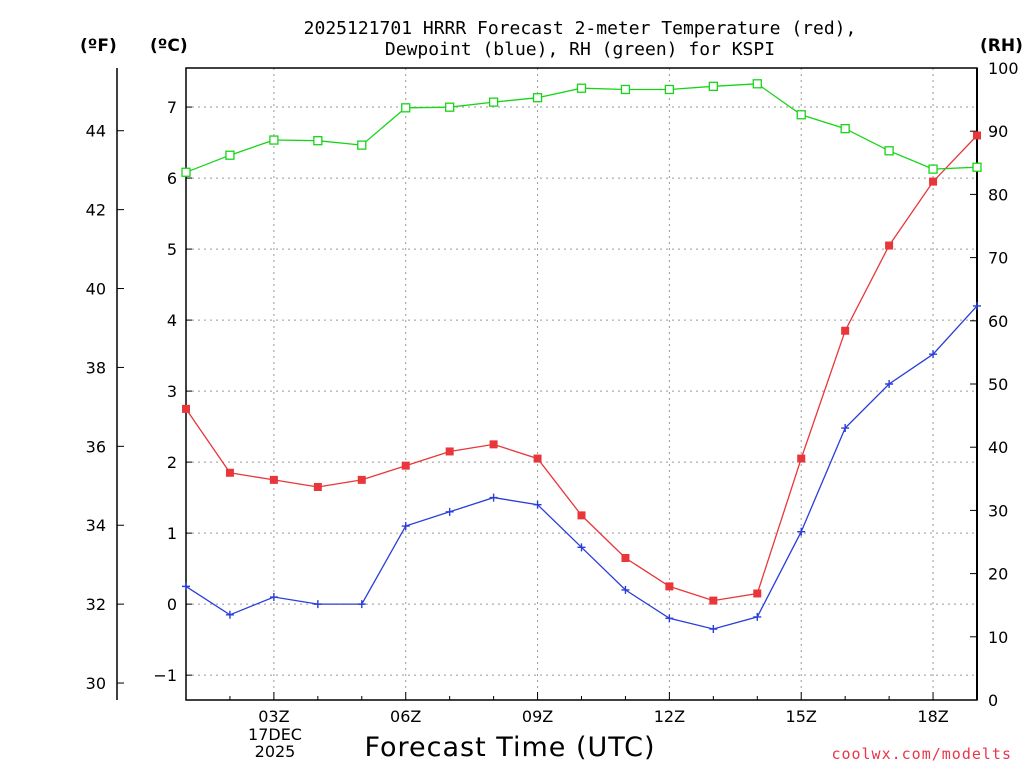  What do you see at coordinates (172, 320) in the screenshot?
I see `celsius-tick-label: 4` at bounding box center [172, 320].